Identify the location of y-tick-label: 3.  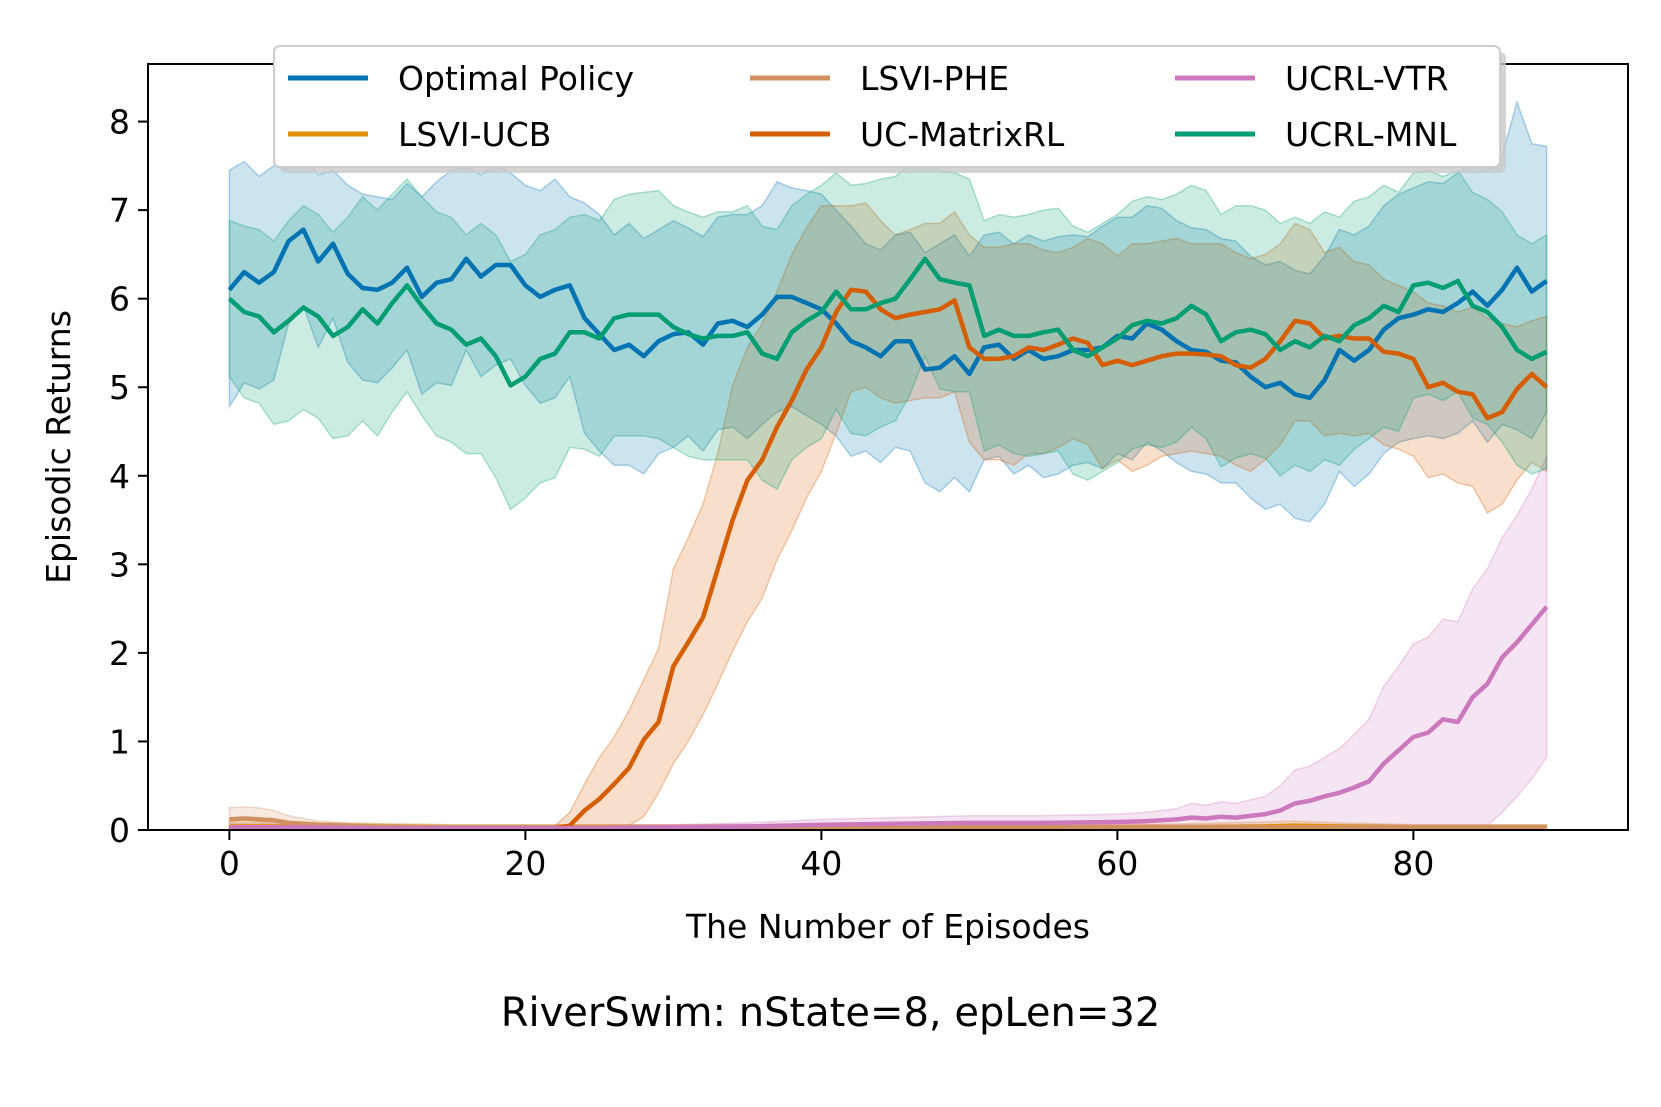
(119, 564).